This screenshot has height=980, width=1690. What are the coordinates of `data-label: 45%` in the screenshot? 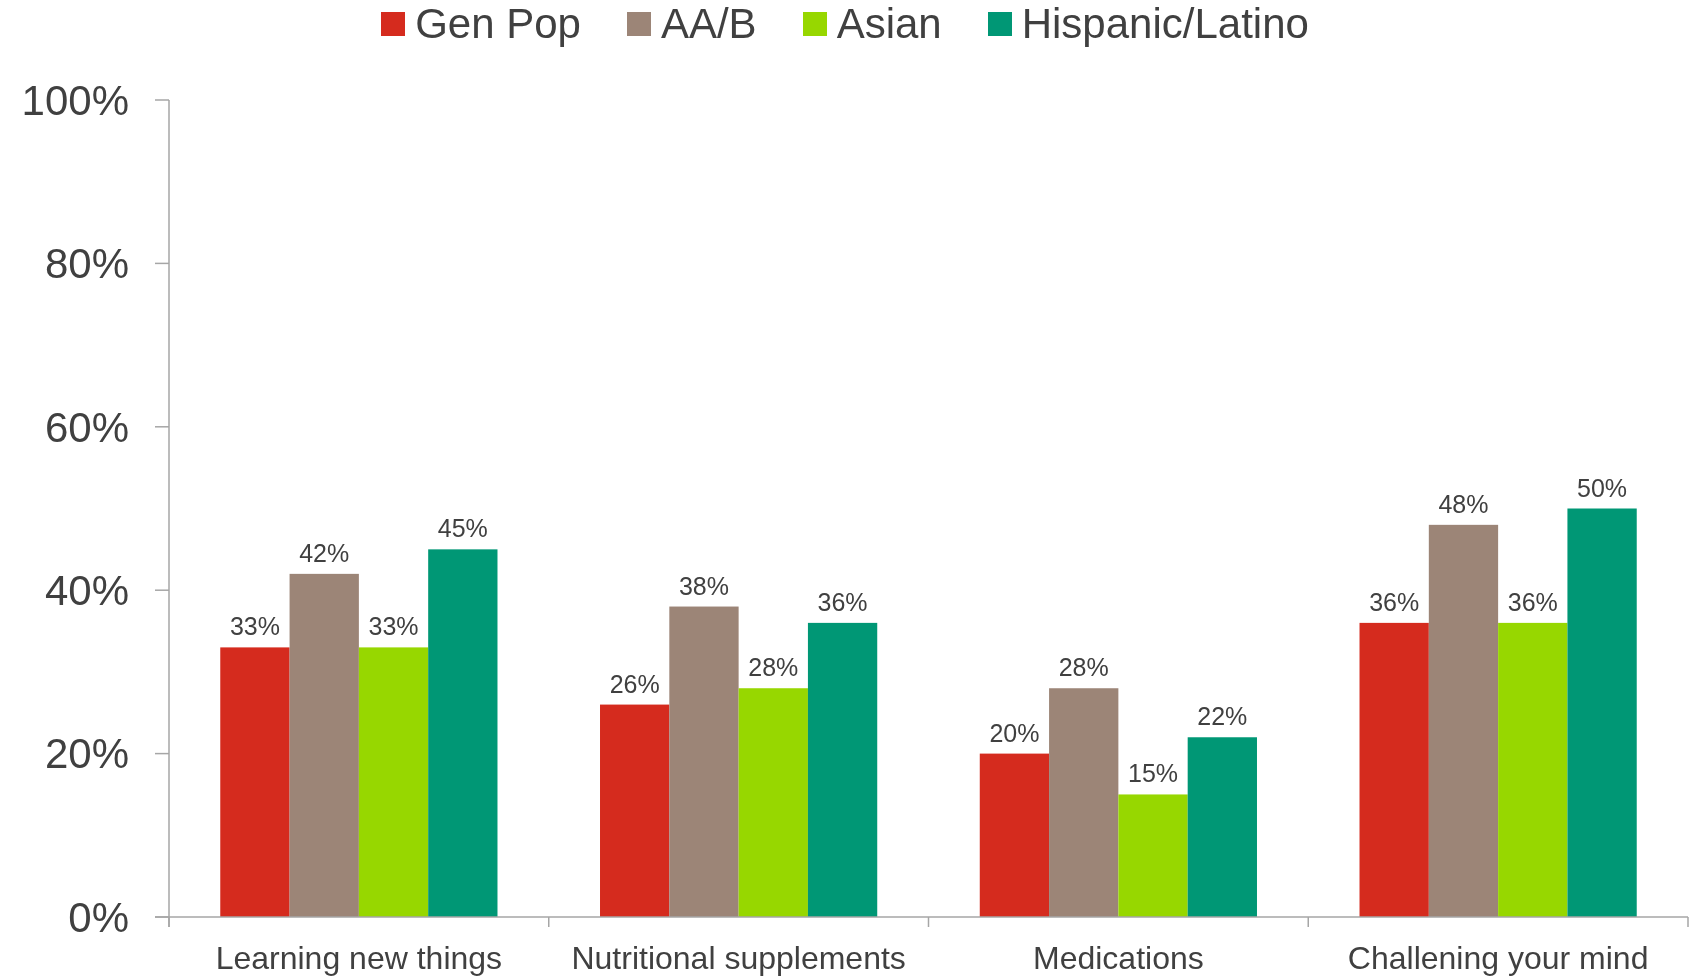 It's located at (462, 528).